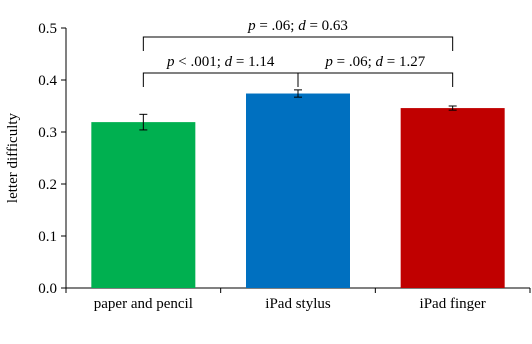 This screenshot has width=532, height=344. I want to click on y-tick-label: 0.1, so click(47, 237).